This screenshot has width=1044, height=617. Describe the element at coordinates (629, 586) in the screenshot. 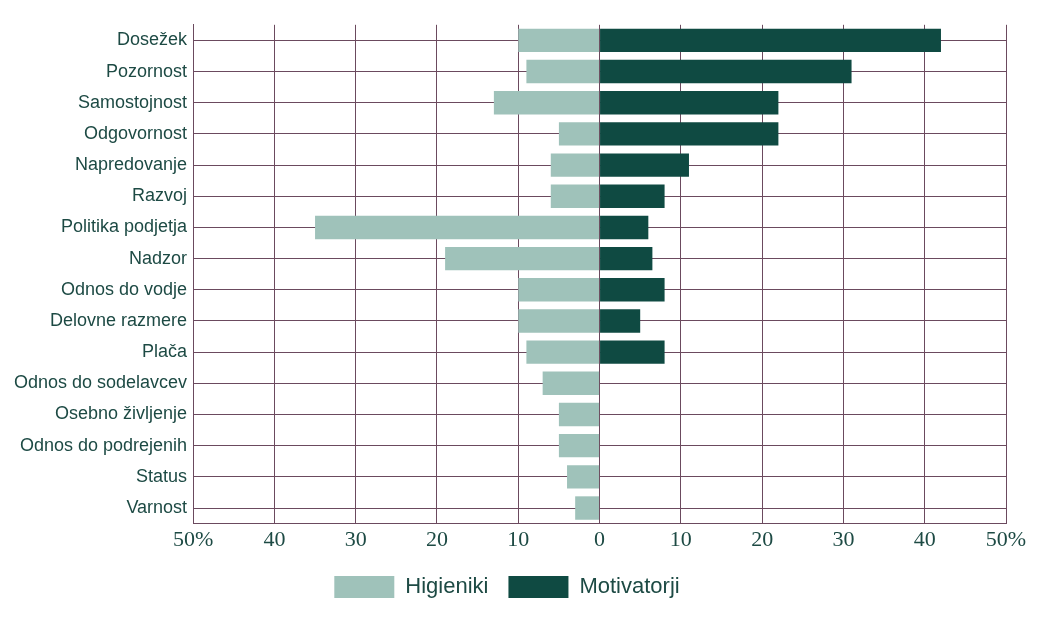

I see `legend-label: Motivatorji` at that location.